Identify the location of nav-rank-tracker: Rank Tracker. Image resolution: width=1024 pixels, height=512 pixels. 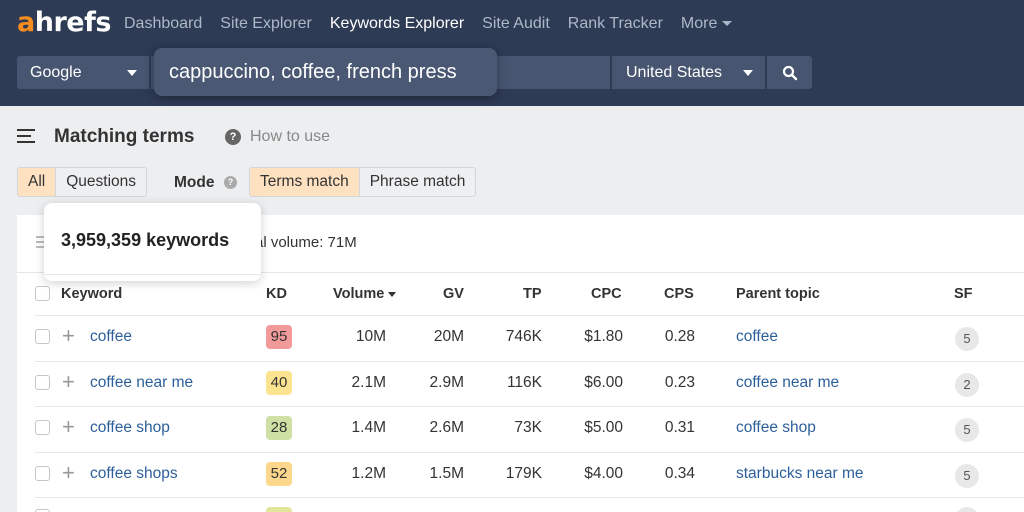
(615, 23).